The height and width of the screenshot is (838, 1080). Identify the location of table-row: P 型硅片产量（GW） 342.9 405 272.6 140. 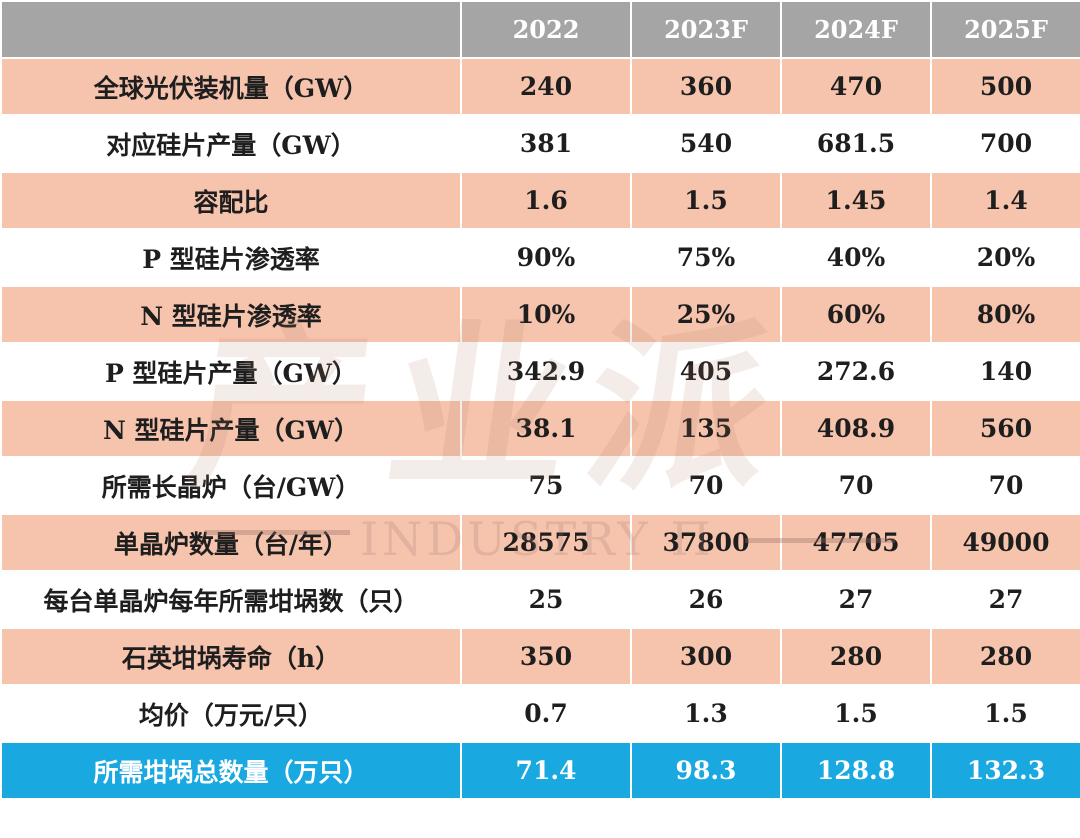
(540, 371).